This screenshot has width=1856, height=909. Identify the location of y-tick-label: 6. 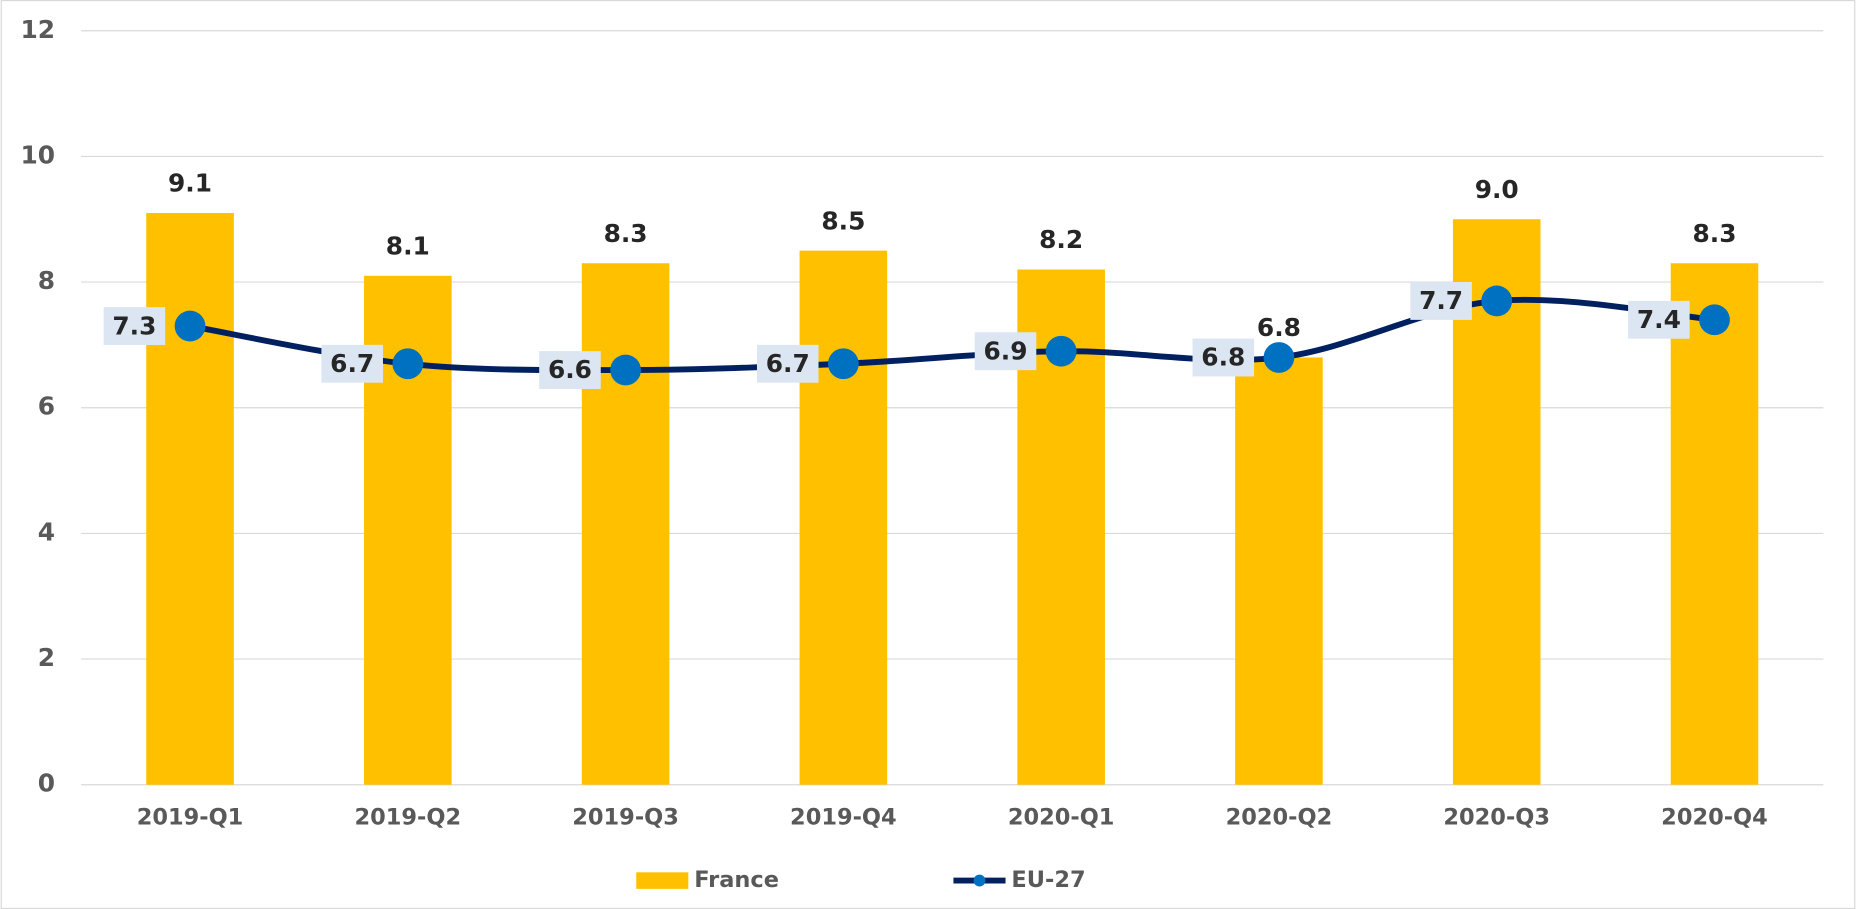
(46, 406).